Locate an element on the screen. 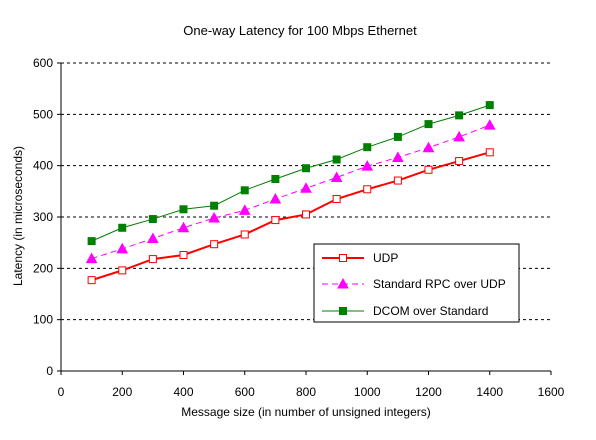 Image resolution: width=596 pixels, height=440 pixels. y-tick-label: 100 is located at coordinates (43, 320).